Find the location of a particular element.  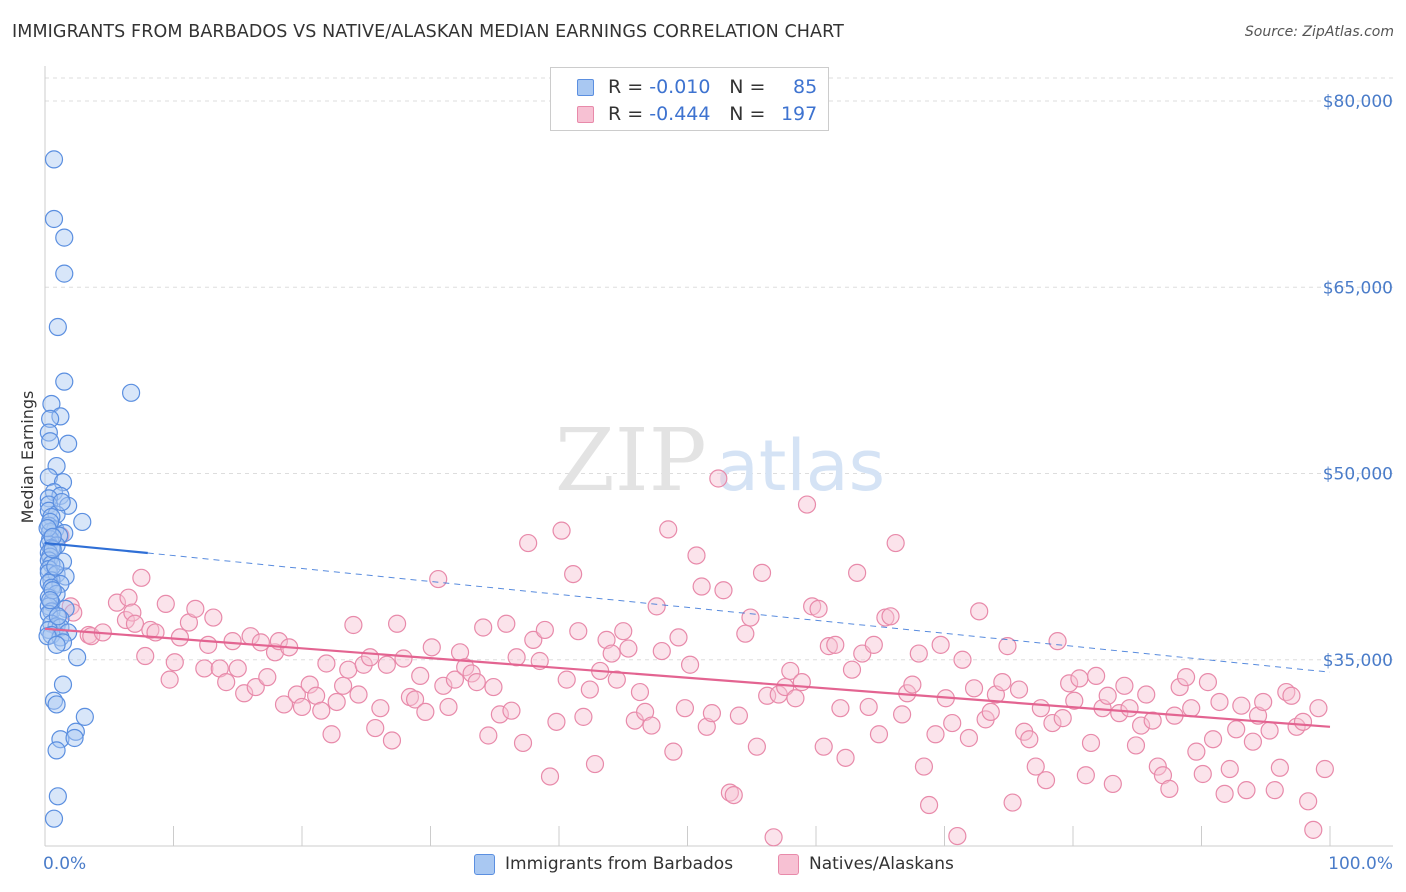

r-value: -0.444 is located at coordinates (680, 114).